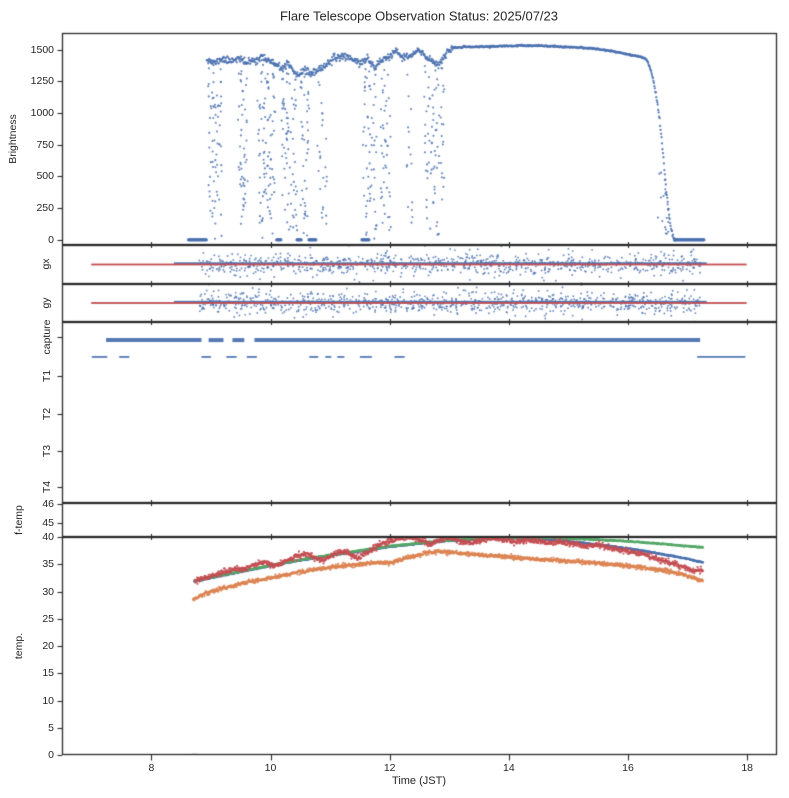  What do you see at coordinates (48, 564) in the screenshot?
I see `y-tick-label-temp: 35` at bounding box center [48, 564].